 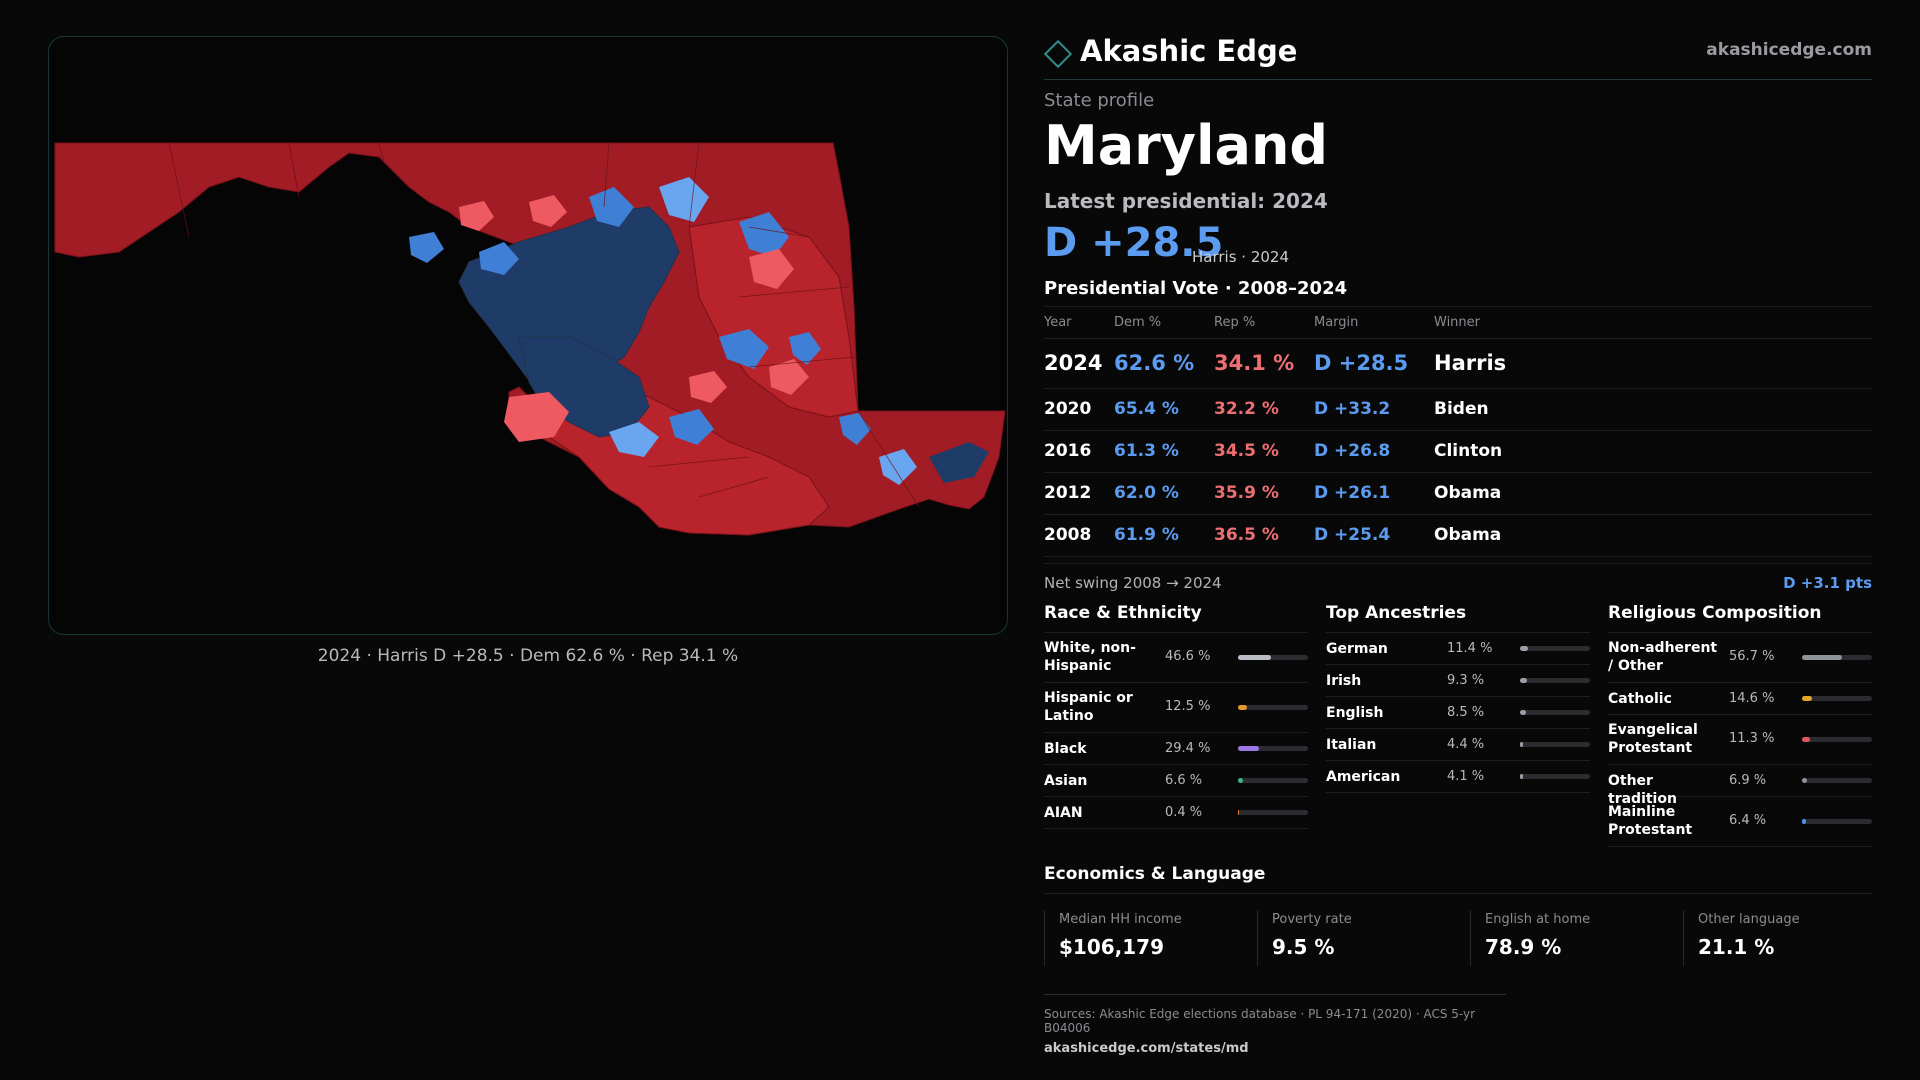 I want to click on religion-title: Religious Composition, so click(x=1740, y=617).